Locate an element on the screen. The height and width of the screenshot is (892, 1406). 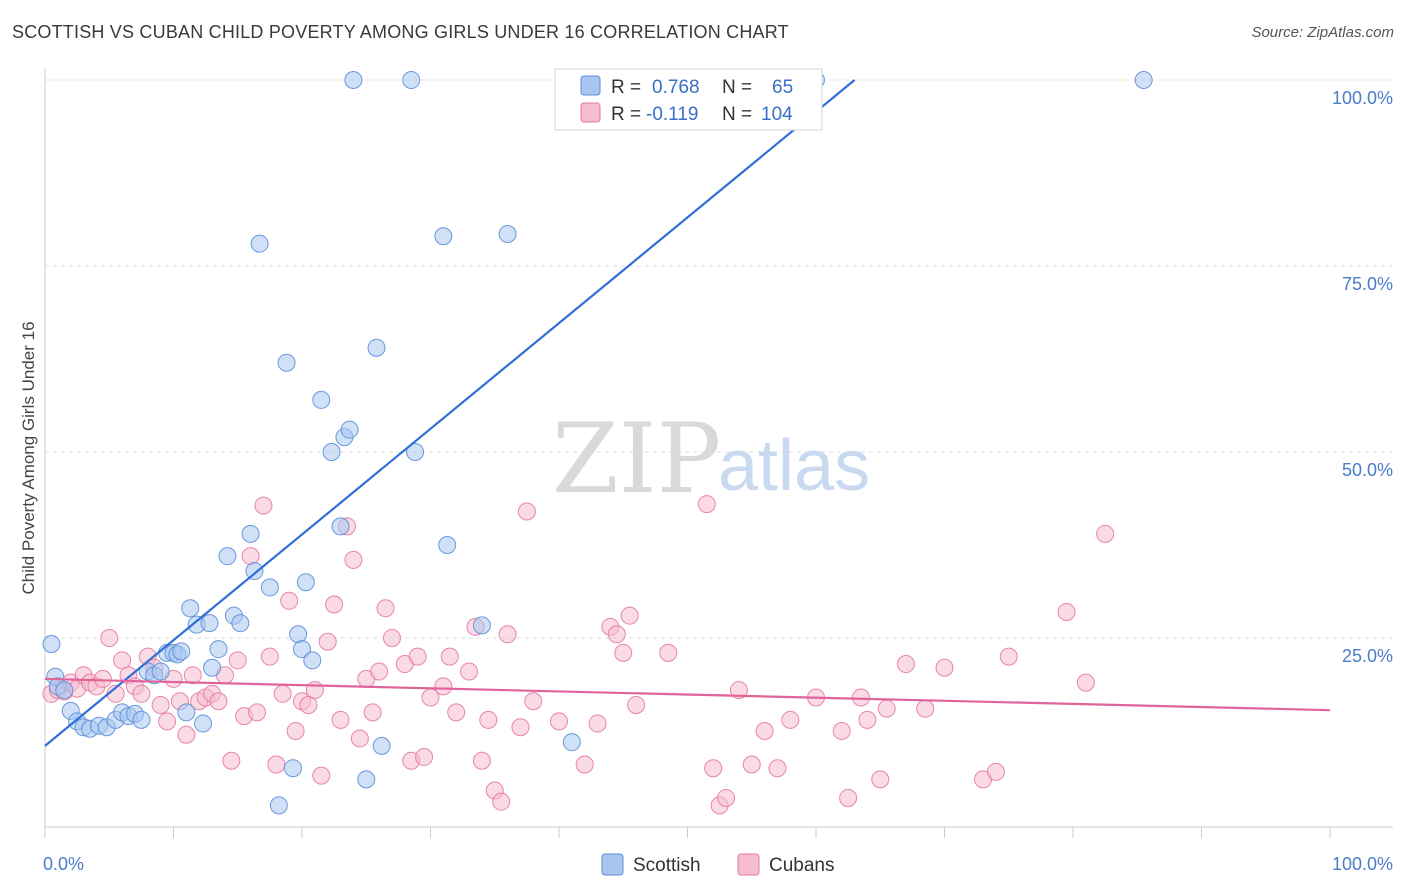
x-ticks is located at coordinates (687, 832).